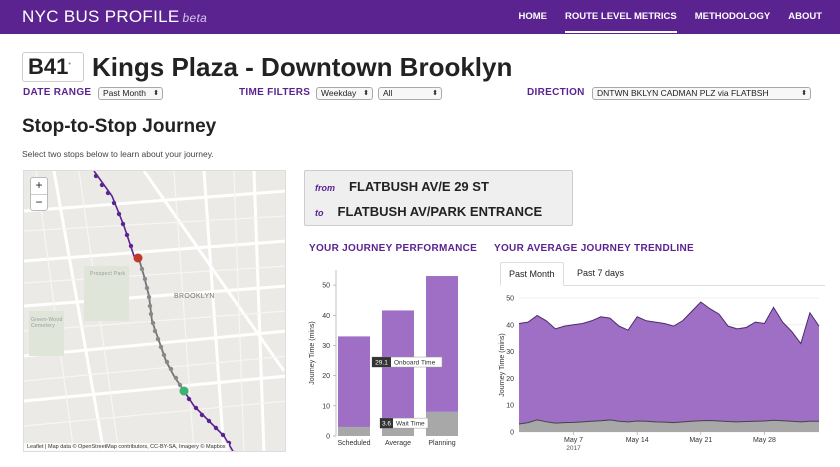 The height and width of the screenshot is (467, 840). I want to click on y-tick-label: 0, so click(512, 433).